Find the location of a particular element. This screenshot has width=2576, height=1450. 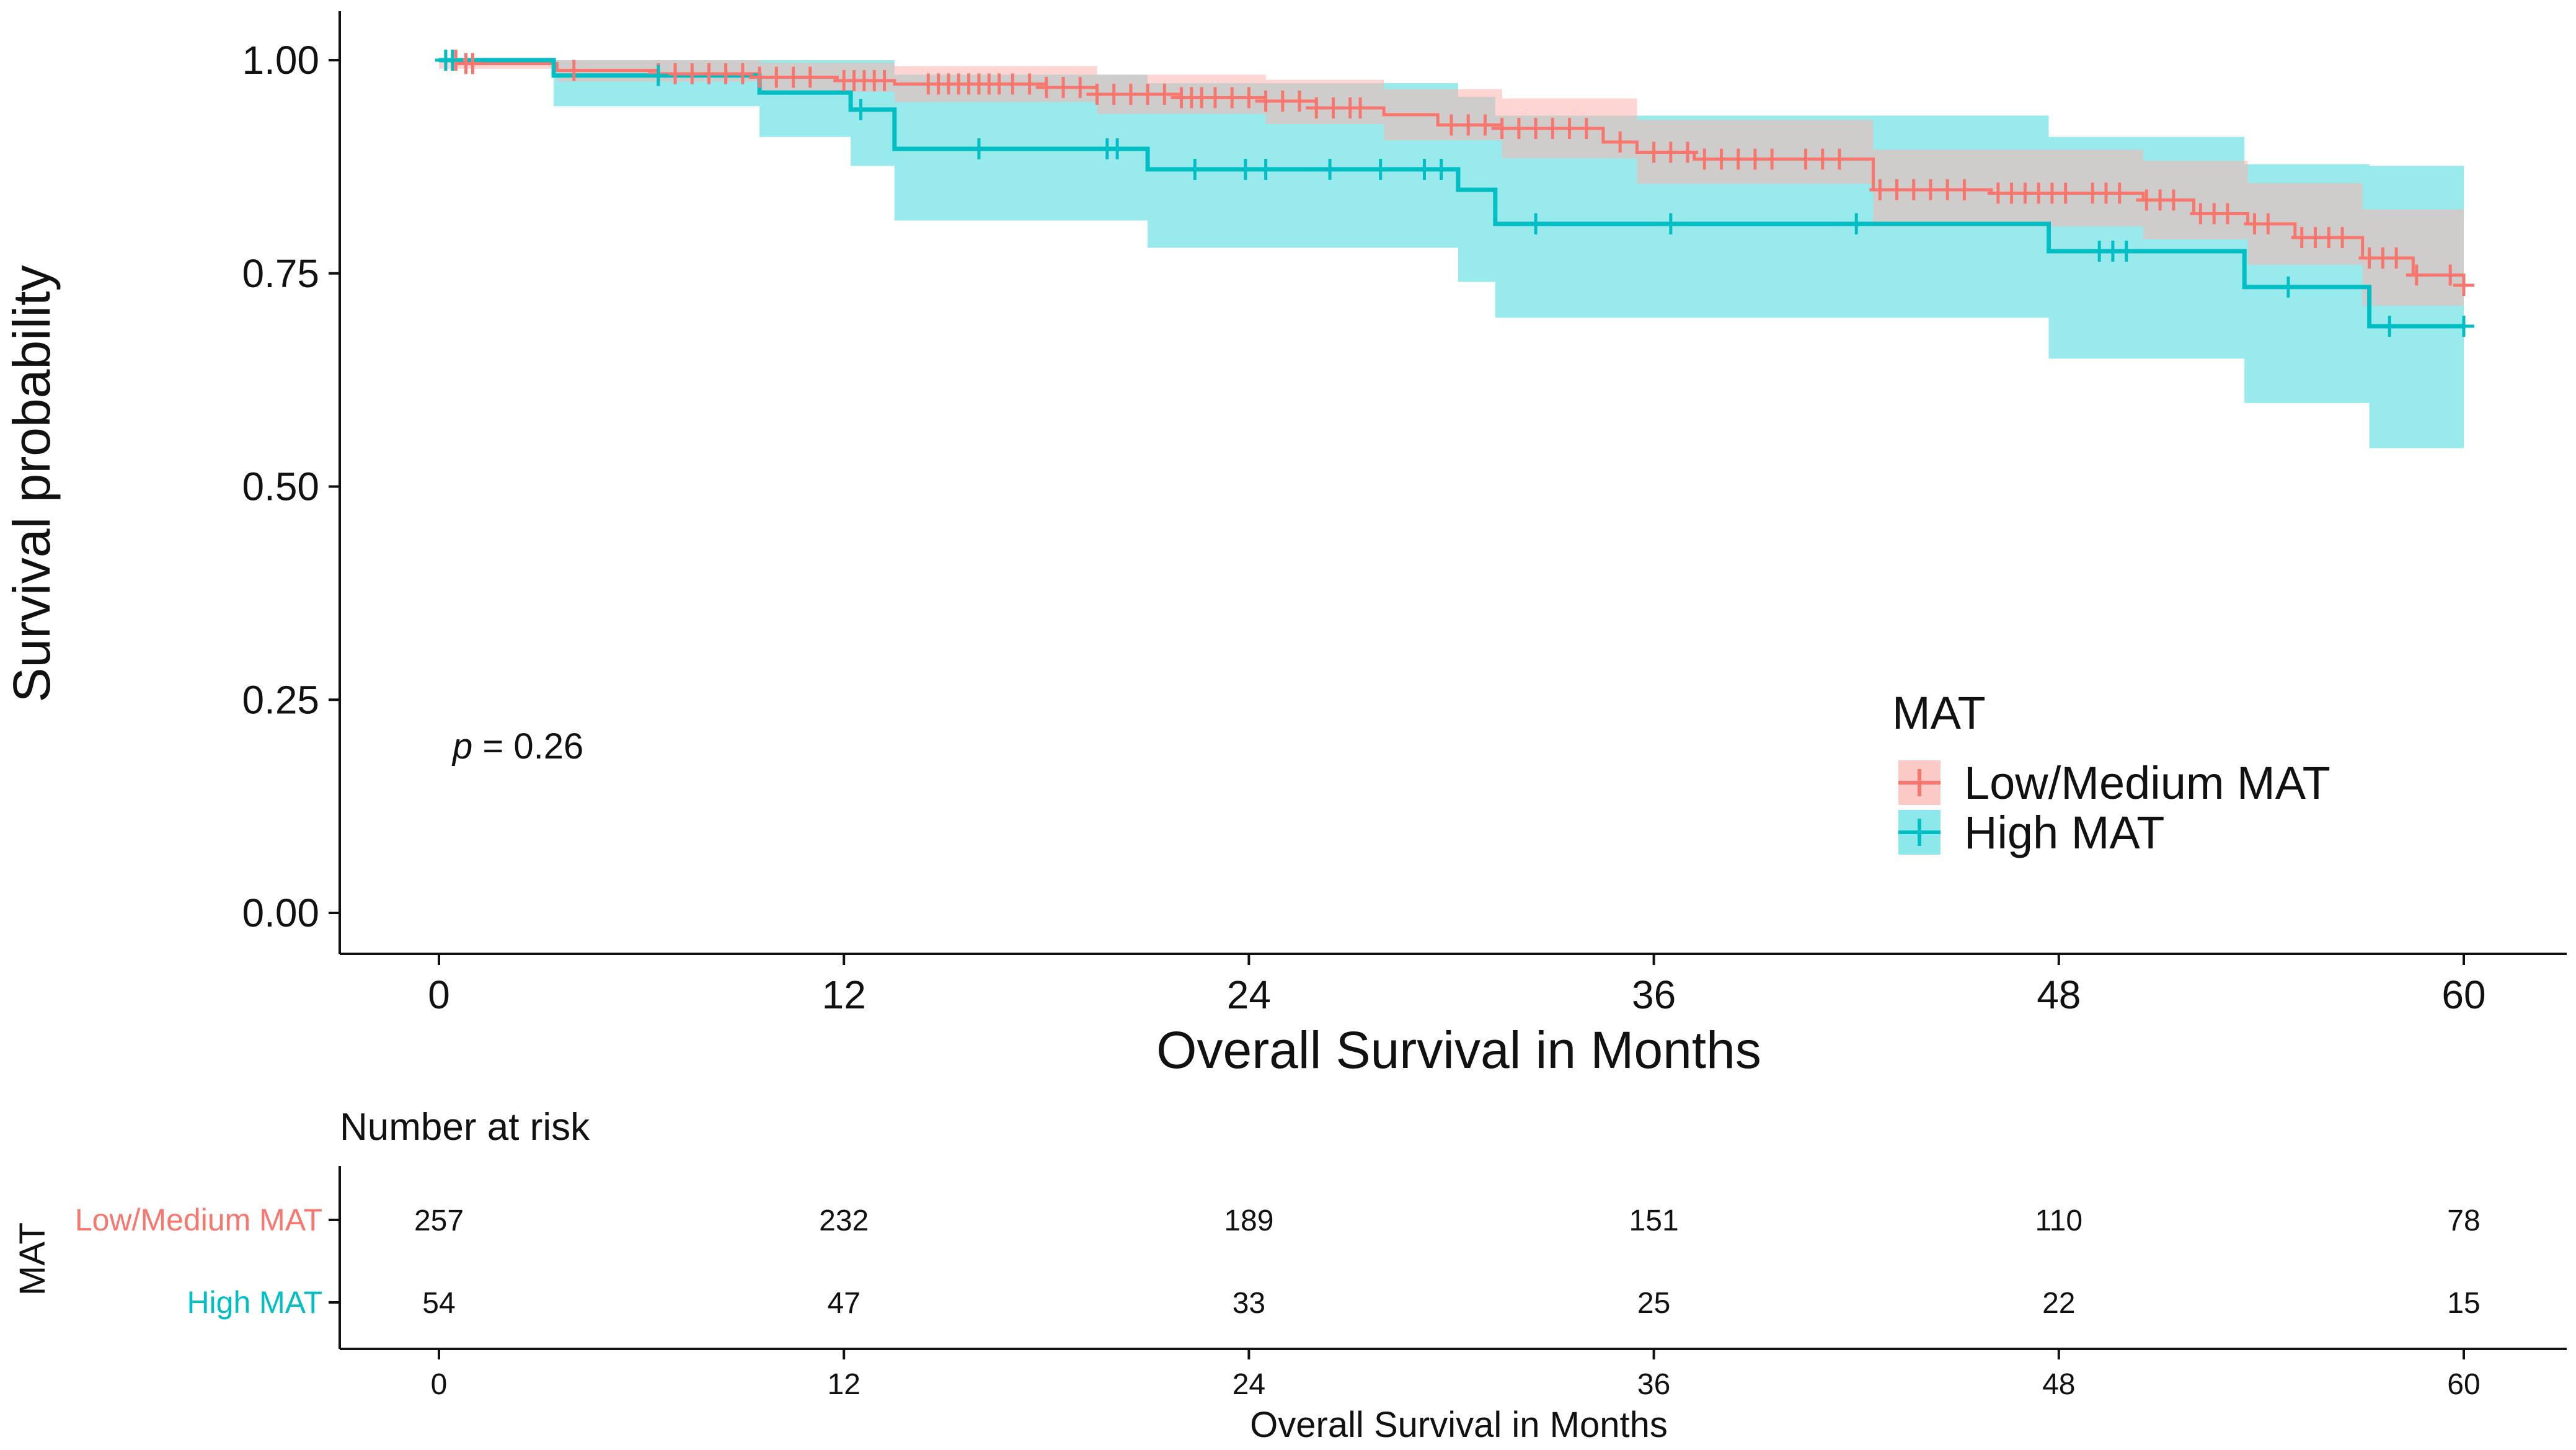

x-axis-ticks: 0 12 24 36 48 60 is located at coordinates (1457, 985).